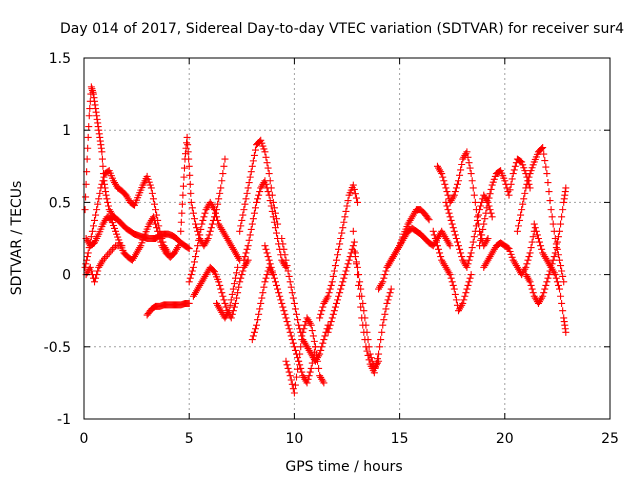 This screenshot has width=640, height=480. Describe the element at coordinates (262, 303) in the screenshot. I see `series-arc-l` at that location.